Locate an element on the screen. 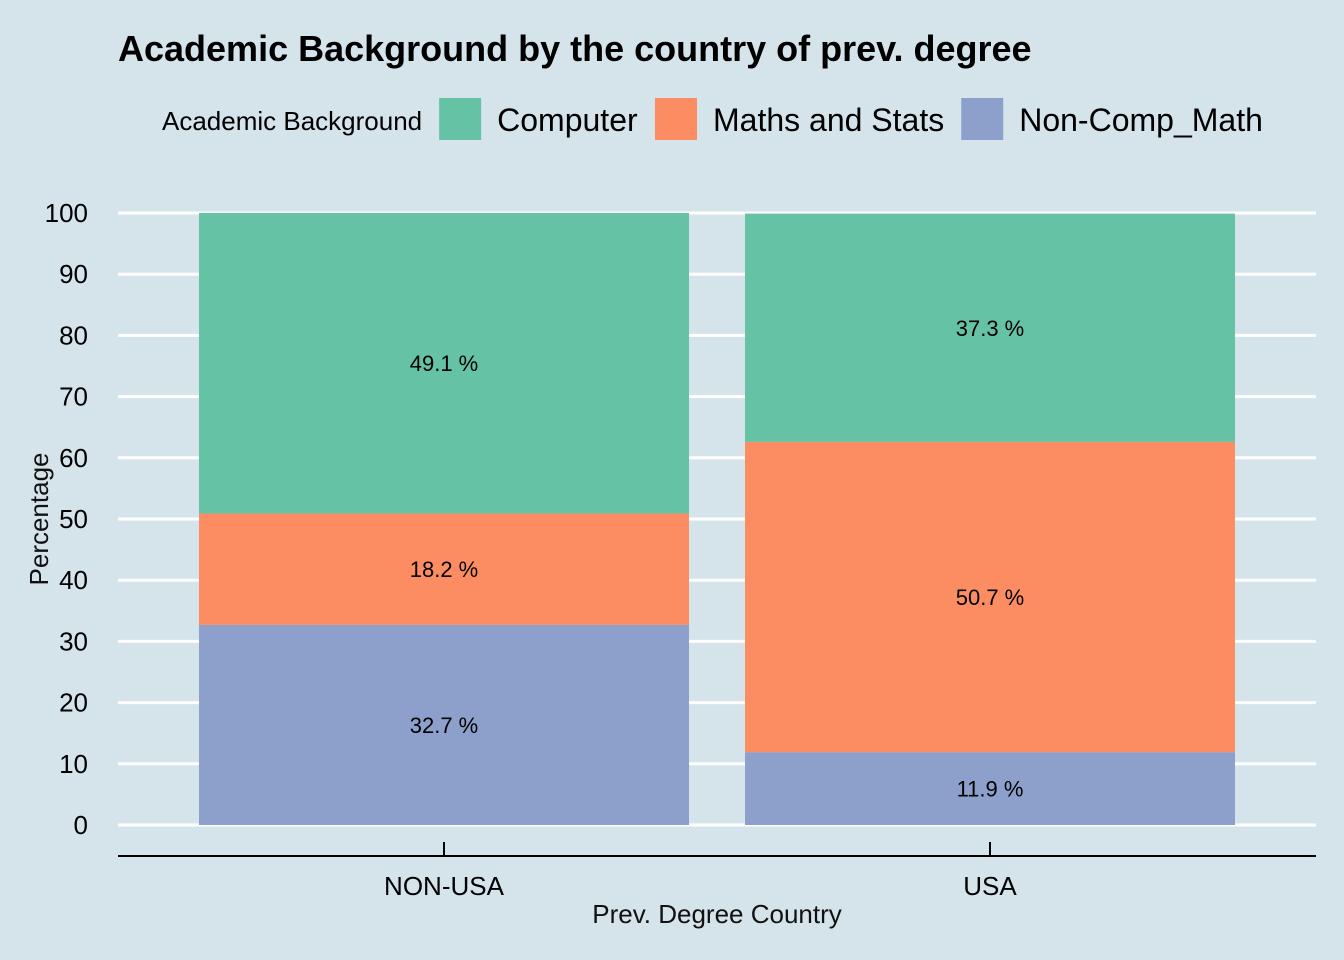  y-tick-label: 90 is located at coordinates (73, 274).